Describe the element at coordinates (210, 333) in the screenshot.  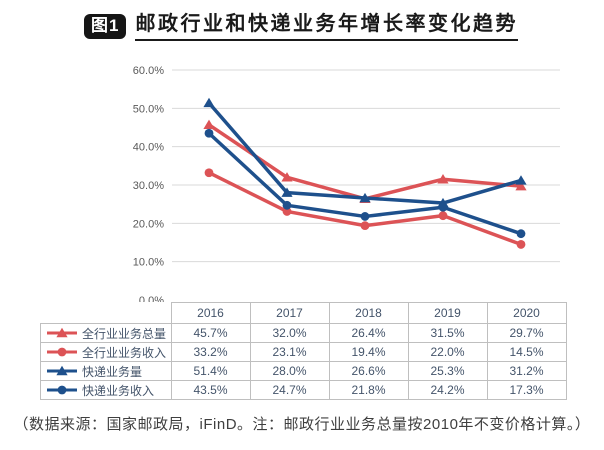
I see `value-cell: 45.7%` at that location.